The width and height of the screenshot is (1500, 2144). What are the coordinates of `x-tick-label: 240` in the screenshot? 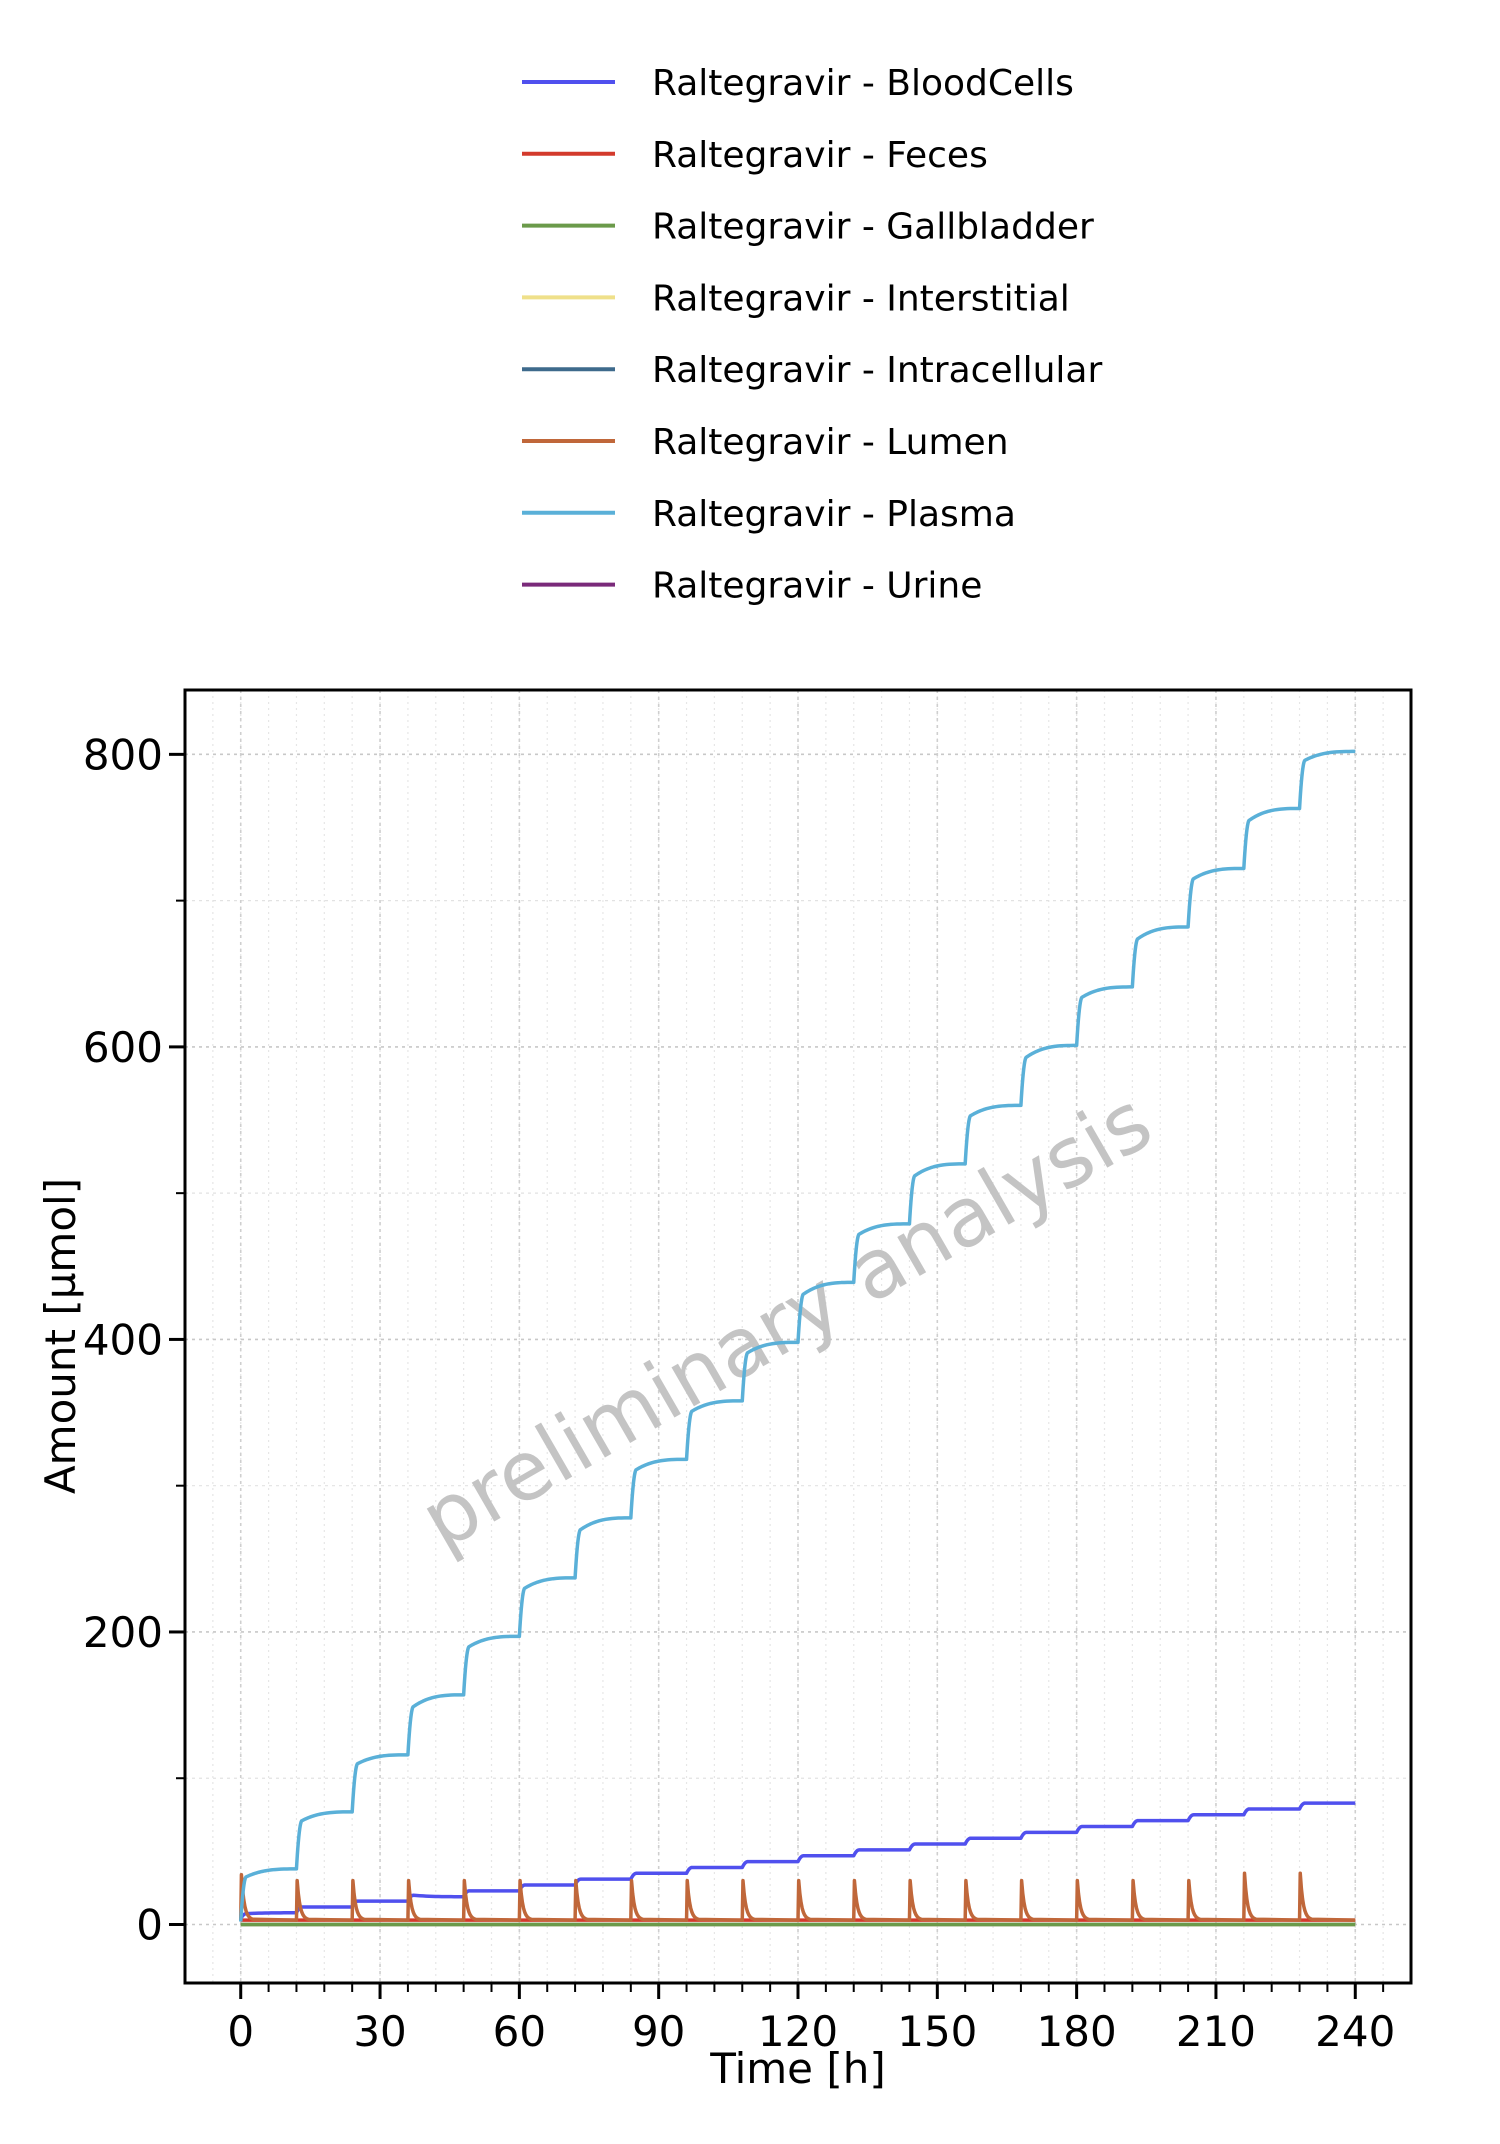 It's located at (1355, 2031).